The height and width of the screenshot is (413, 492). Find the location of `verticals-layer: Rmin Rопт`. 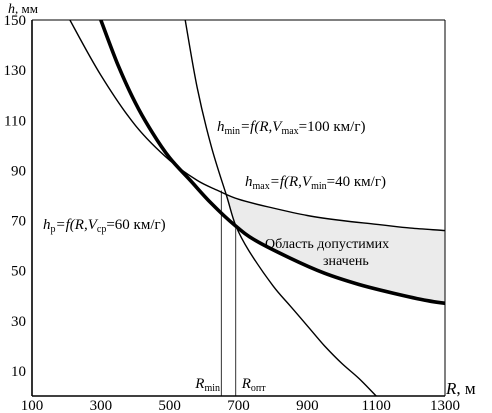

verticals-layer: Rmin Rопт is located at coordinates (230, 293).